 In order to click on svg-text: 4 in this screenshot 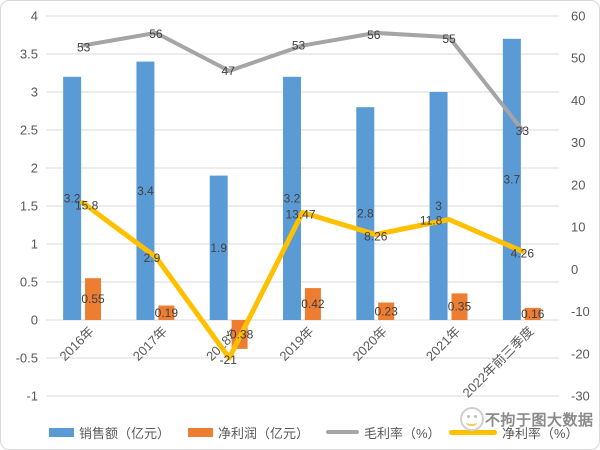, I will do `click(34, 16)`.